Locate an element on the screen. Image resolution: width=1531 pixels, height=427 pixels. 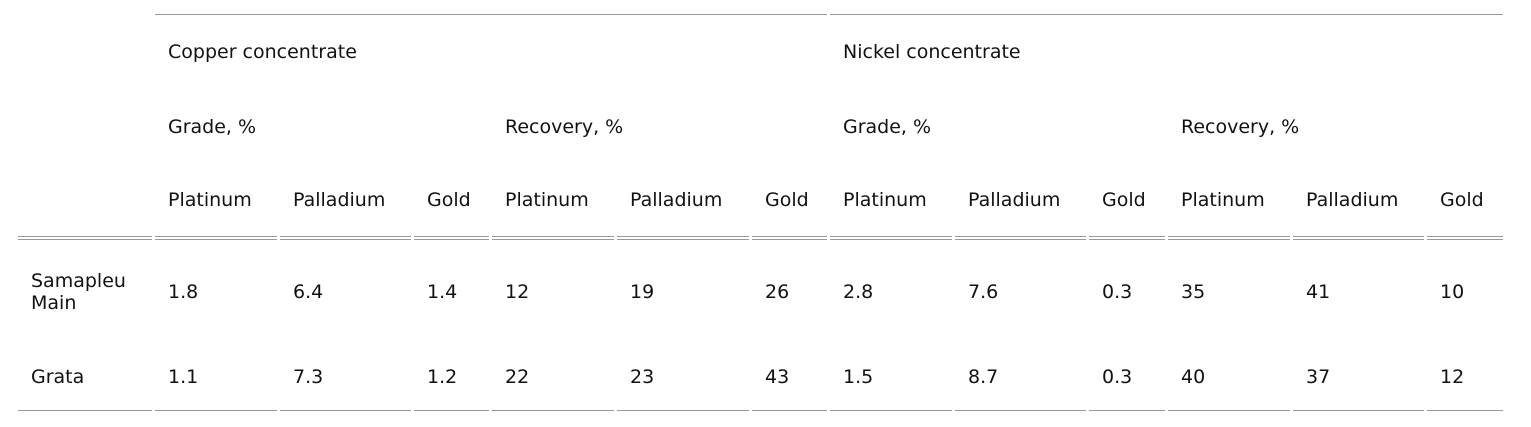
value-cell: 23 is located at coordinates (683, 377).